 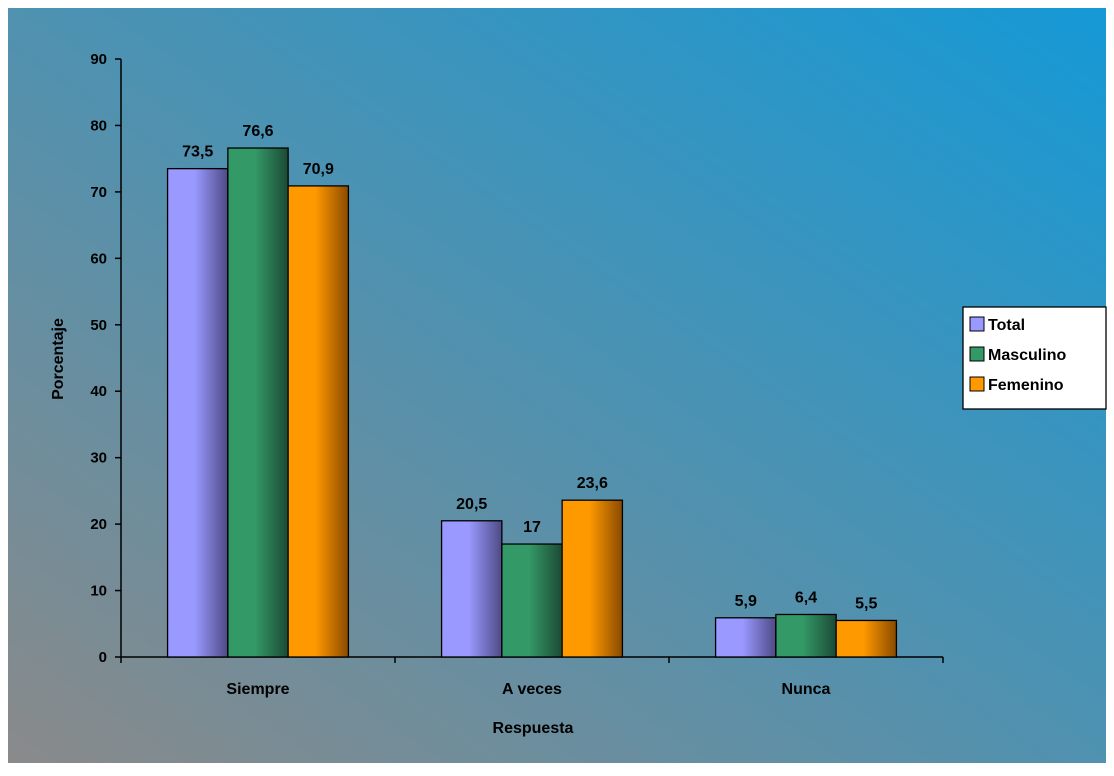 I want to click on legend-label-femenino: Femenino, so click(x=1026, y=385).